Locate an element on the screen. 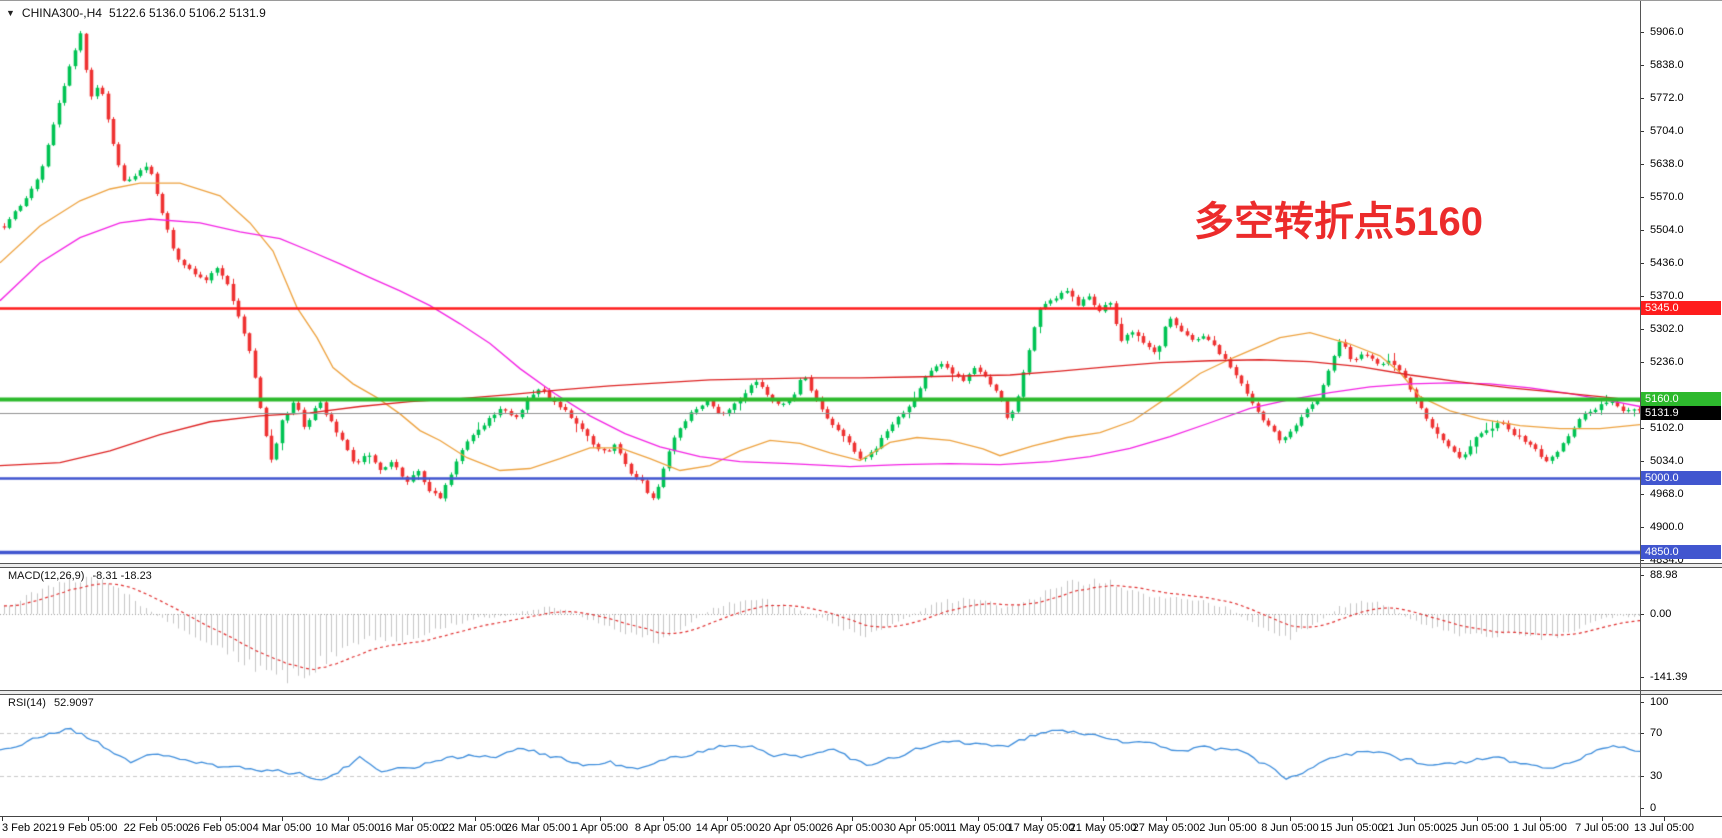 This screenshot has height=838, width=1722. rsi-chart-canvas is located at coordinates (820, 754).